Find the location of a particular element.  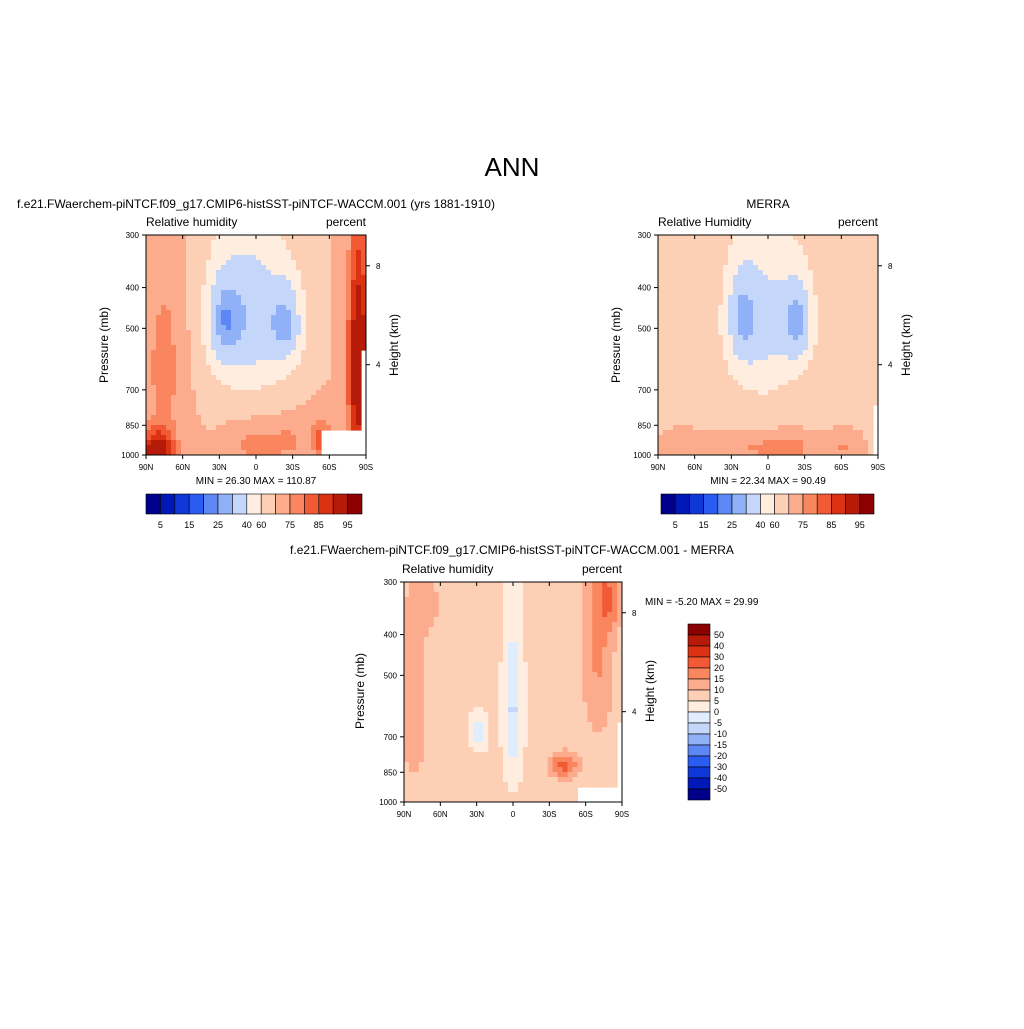

colorbar-swatch is located at coordinates (810, 504).